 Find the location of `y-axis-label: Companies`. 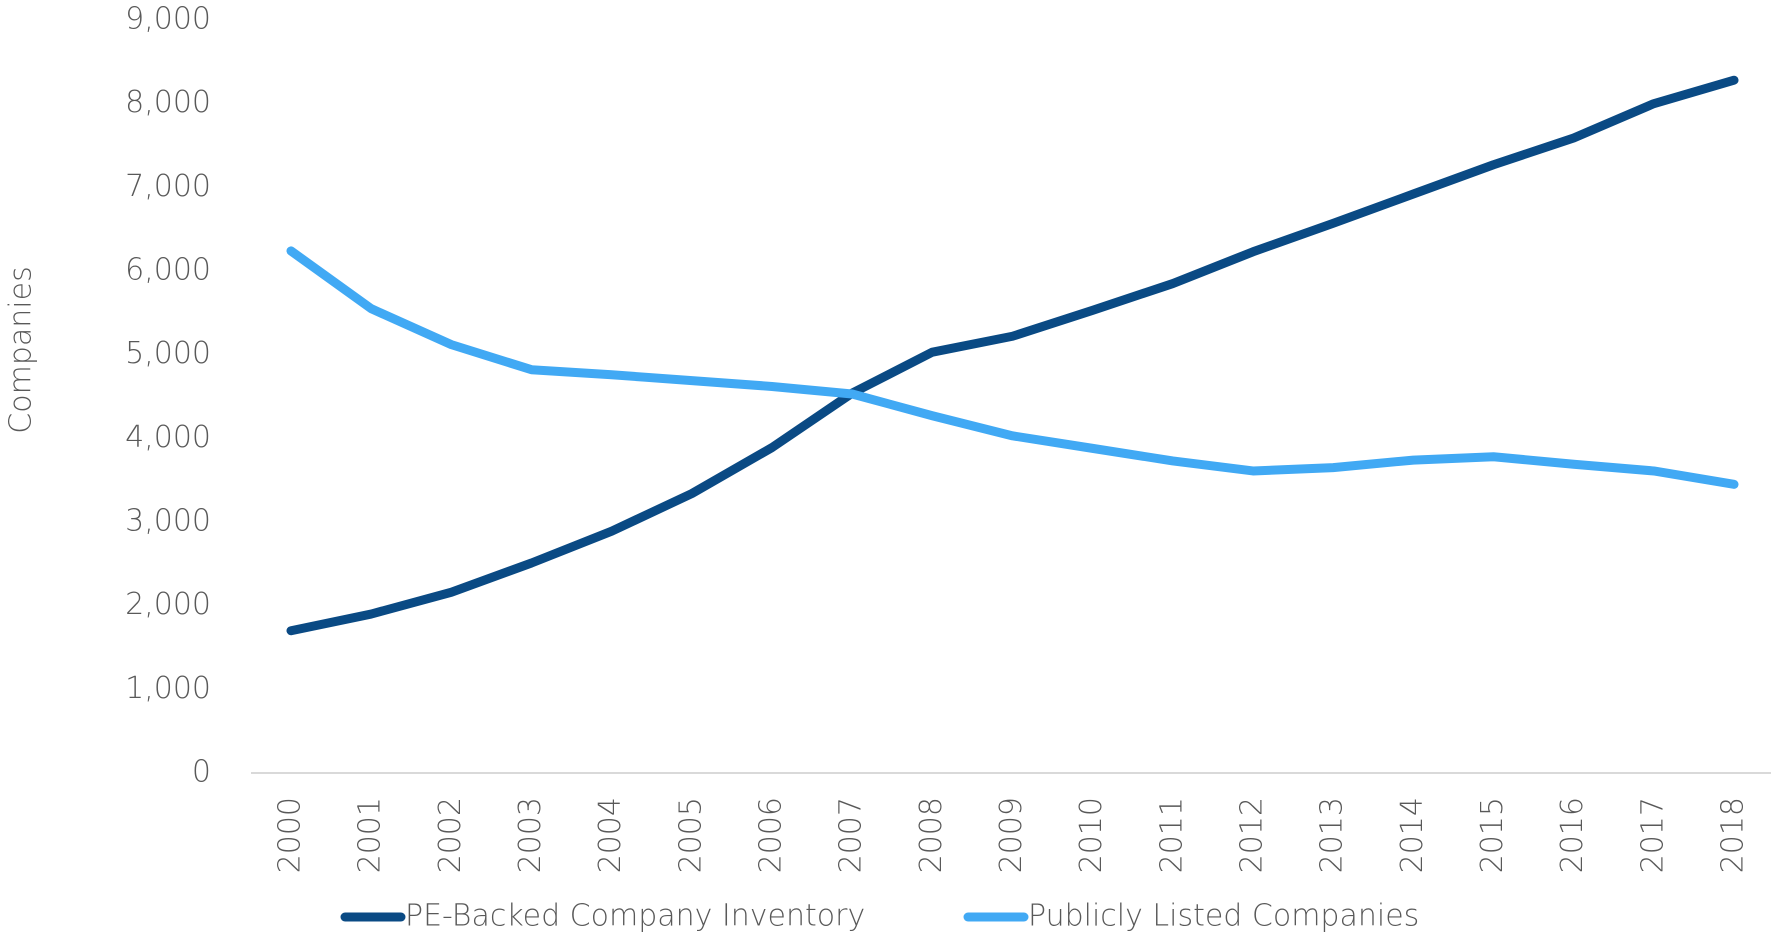

y-axis-label: Companies is located at coordinates (21, 349).